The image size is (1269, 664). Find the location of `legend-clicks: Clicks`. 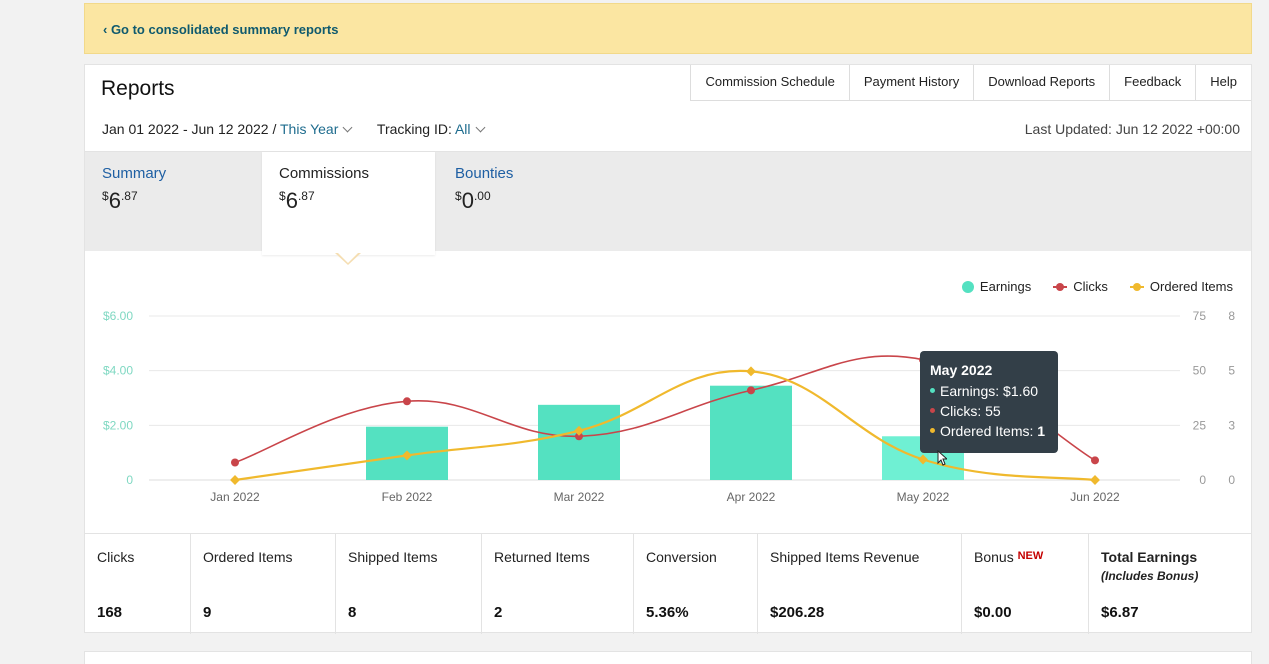

legend-clicks: Clicks is located at coordinates (1080, 286).